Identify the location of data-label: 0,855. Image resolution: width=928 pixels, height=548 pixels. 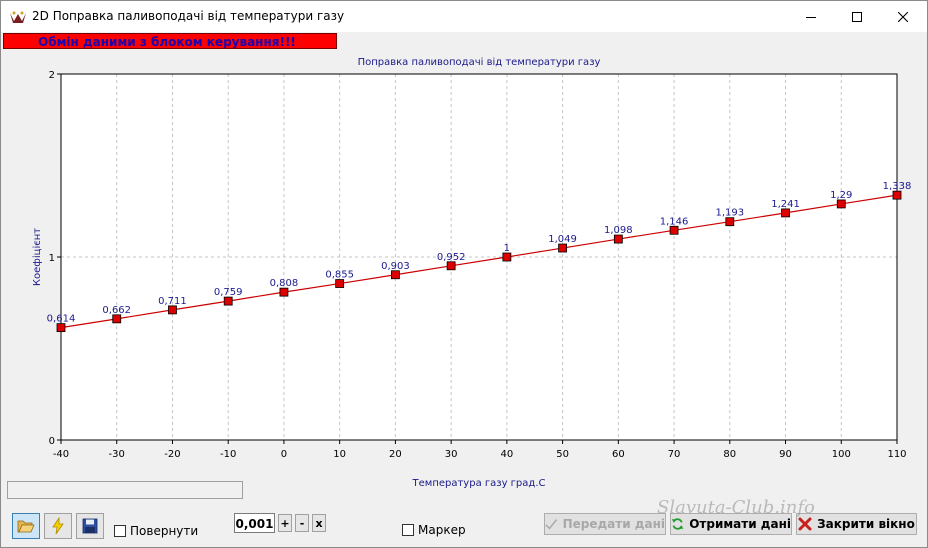
(339, 275).